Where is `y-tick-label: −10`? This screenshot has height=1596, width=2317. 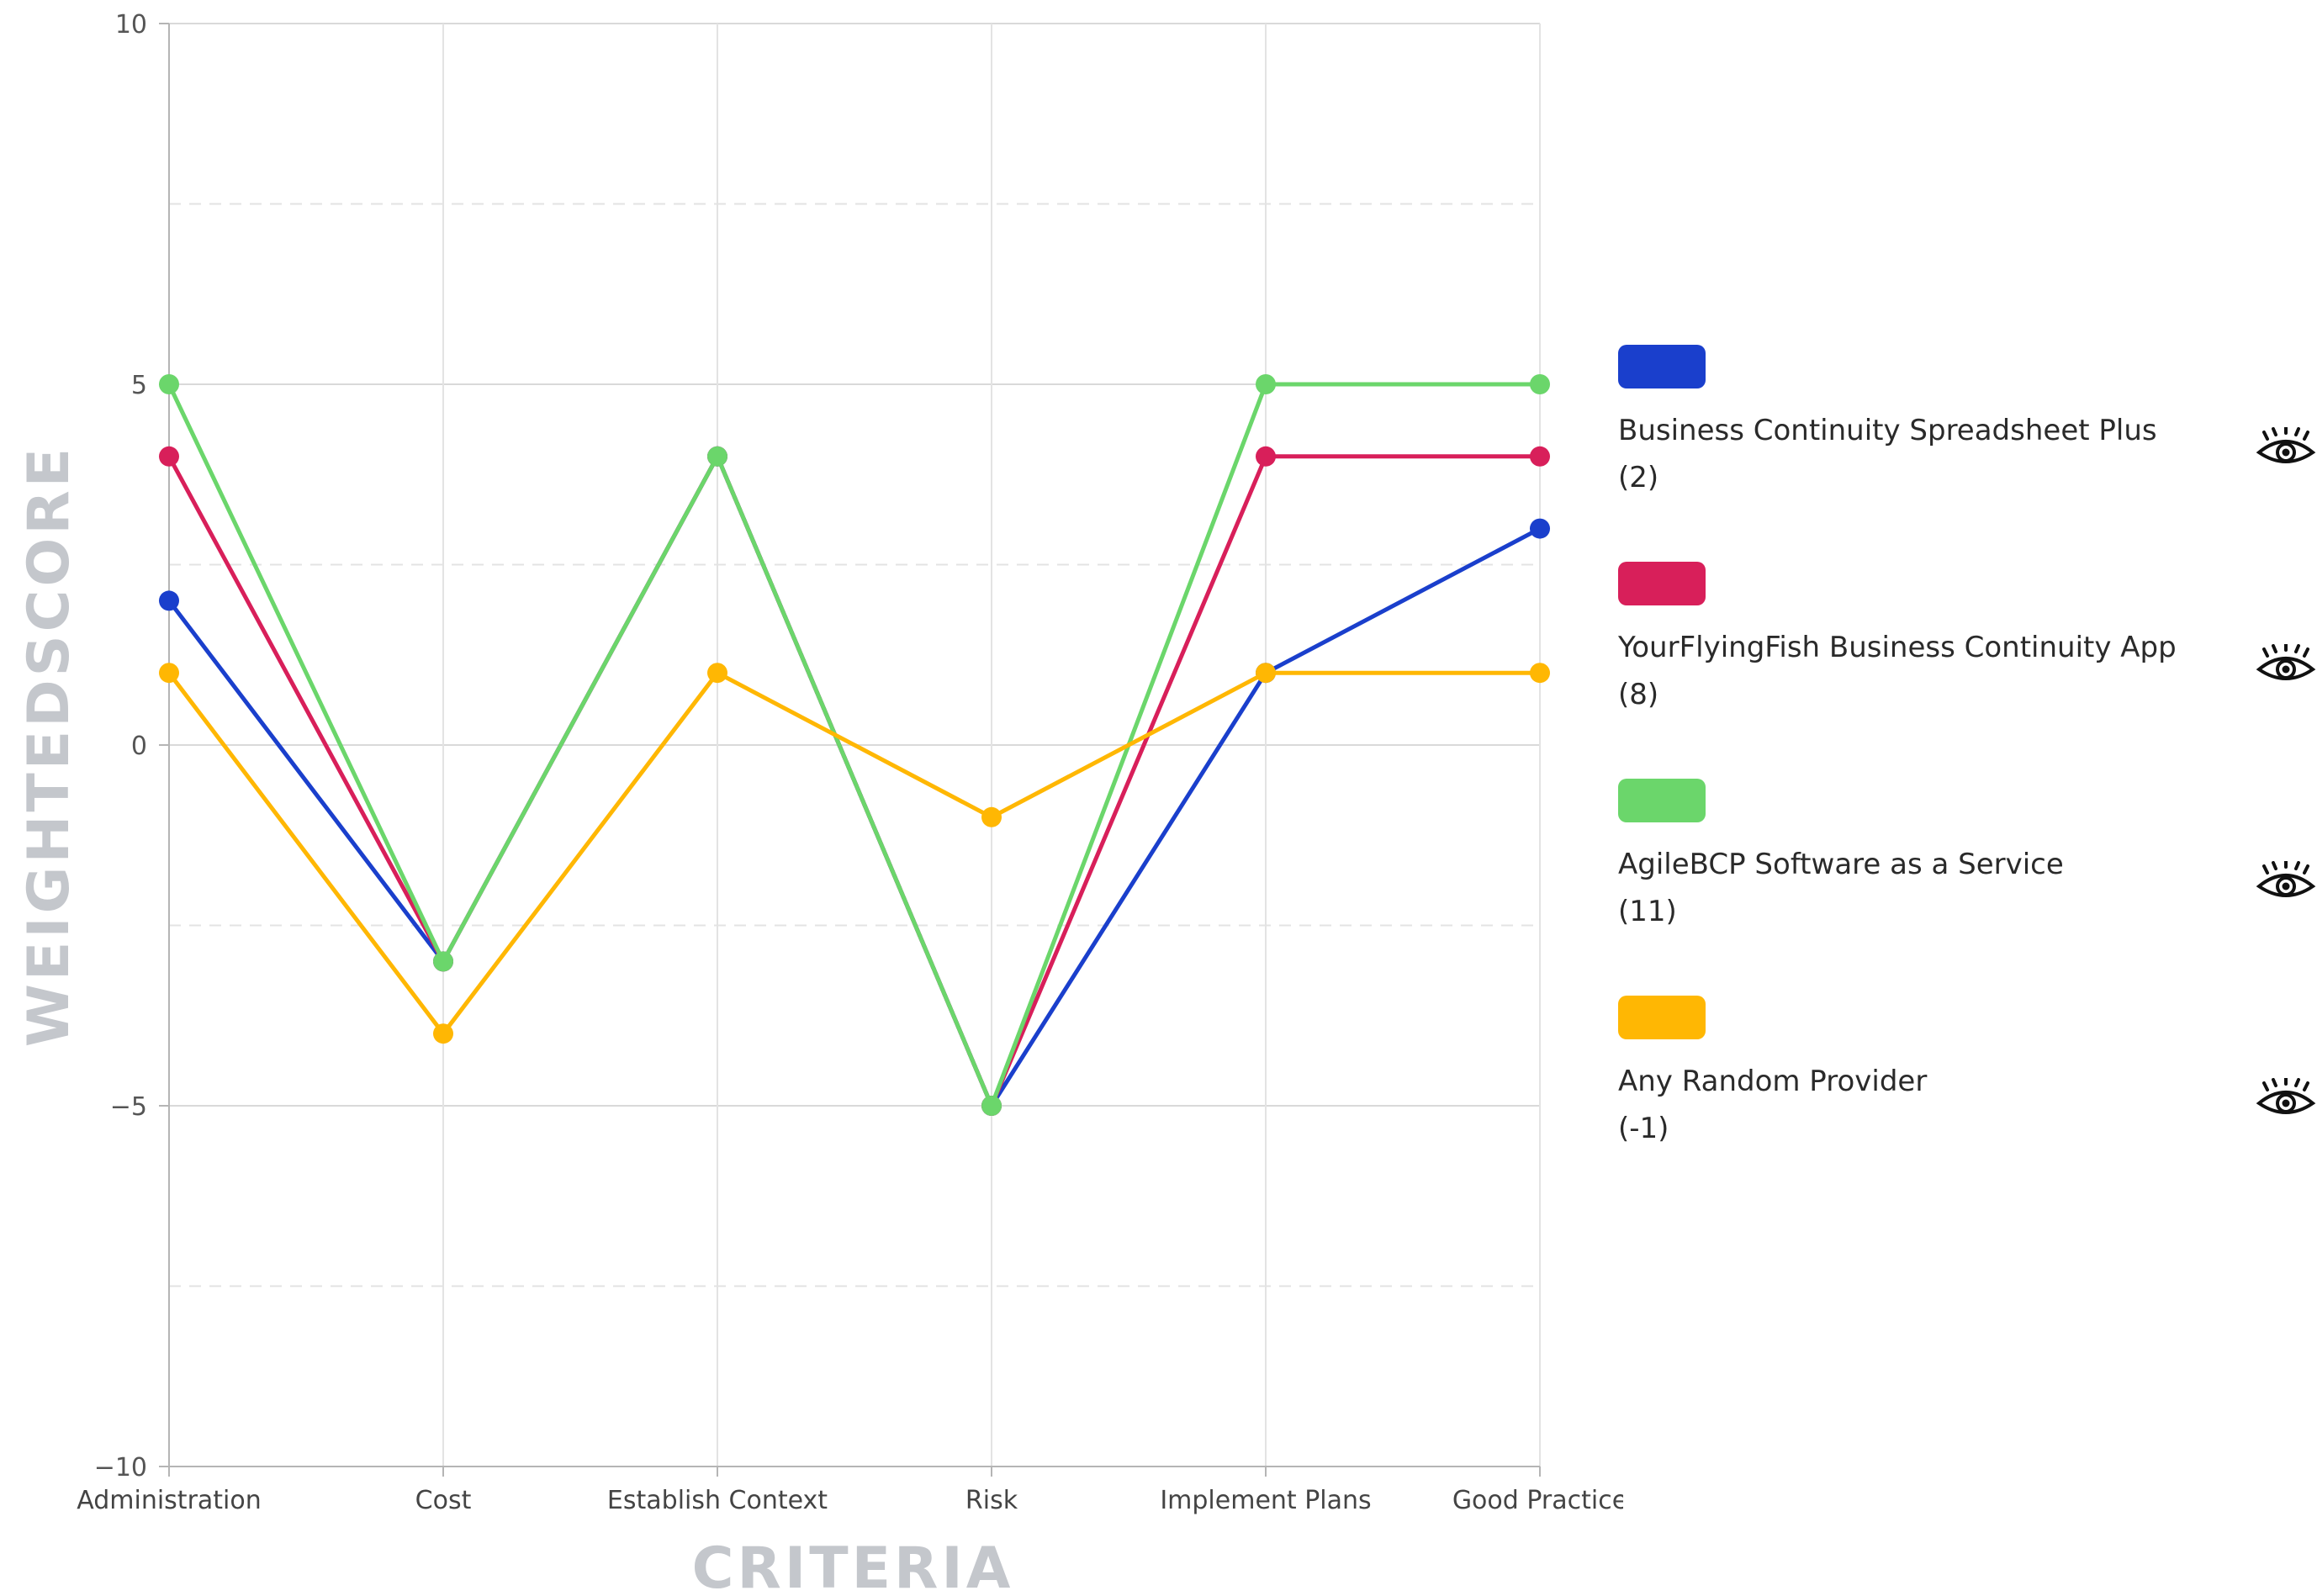
y-tick-label: −10 is located at coordinates (120, 1467).